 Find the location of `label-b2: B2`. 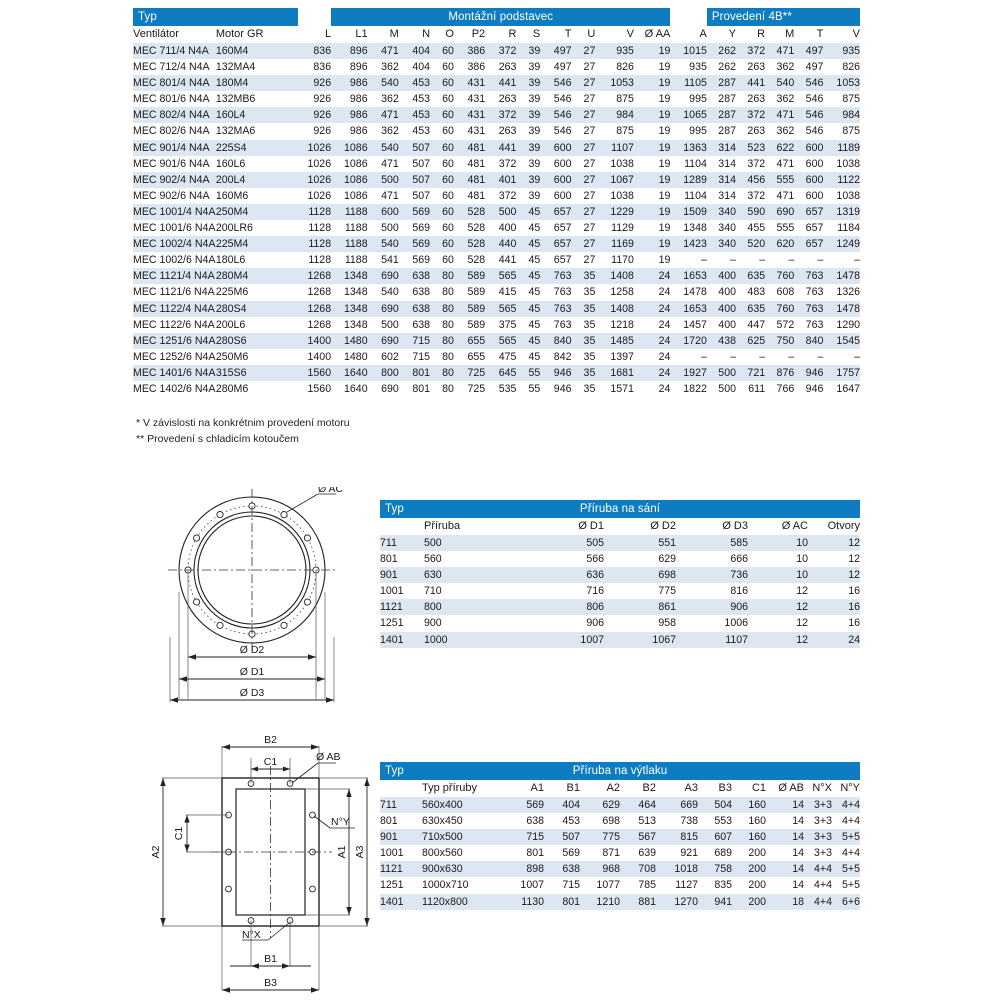

label-b2: B2 is located at coordinates (270, 740).